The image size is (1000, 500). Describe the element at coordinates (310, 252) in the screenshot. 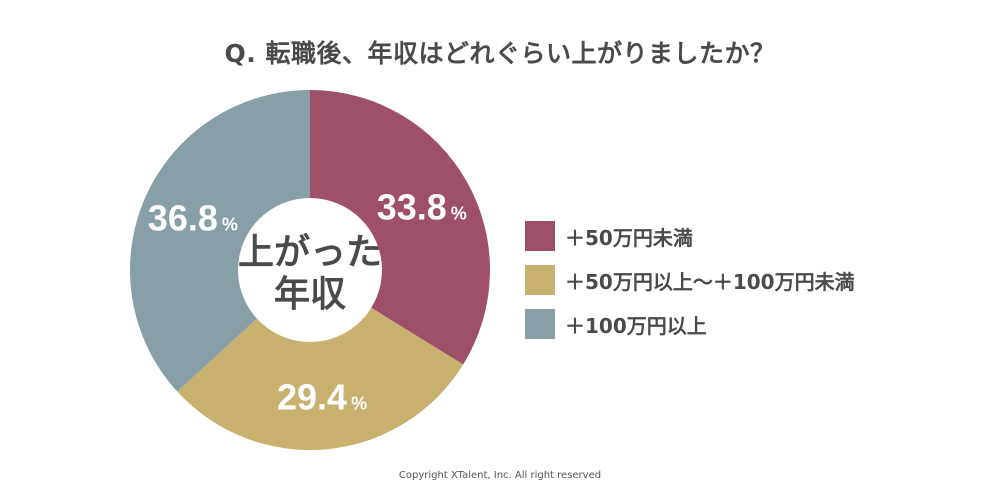

I see `center-label-line-1: 上がった` at that location.